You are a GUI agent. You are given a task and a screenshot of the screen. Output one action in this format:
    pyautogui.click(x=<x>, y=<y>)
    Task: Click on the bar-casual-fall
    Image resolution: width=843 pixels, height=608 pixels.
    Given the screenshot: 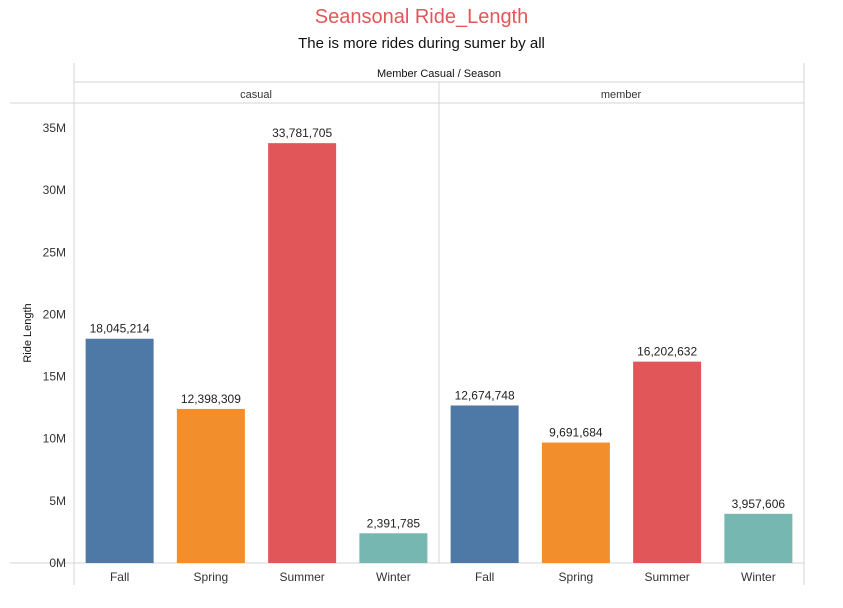 What is the action you would take?
    pyautogui.click(x=119, y=450)
    